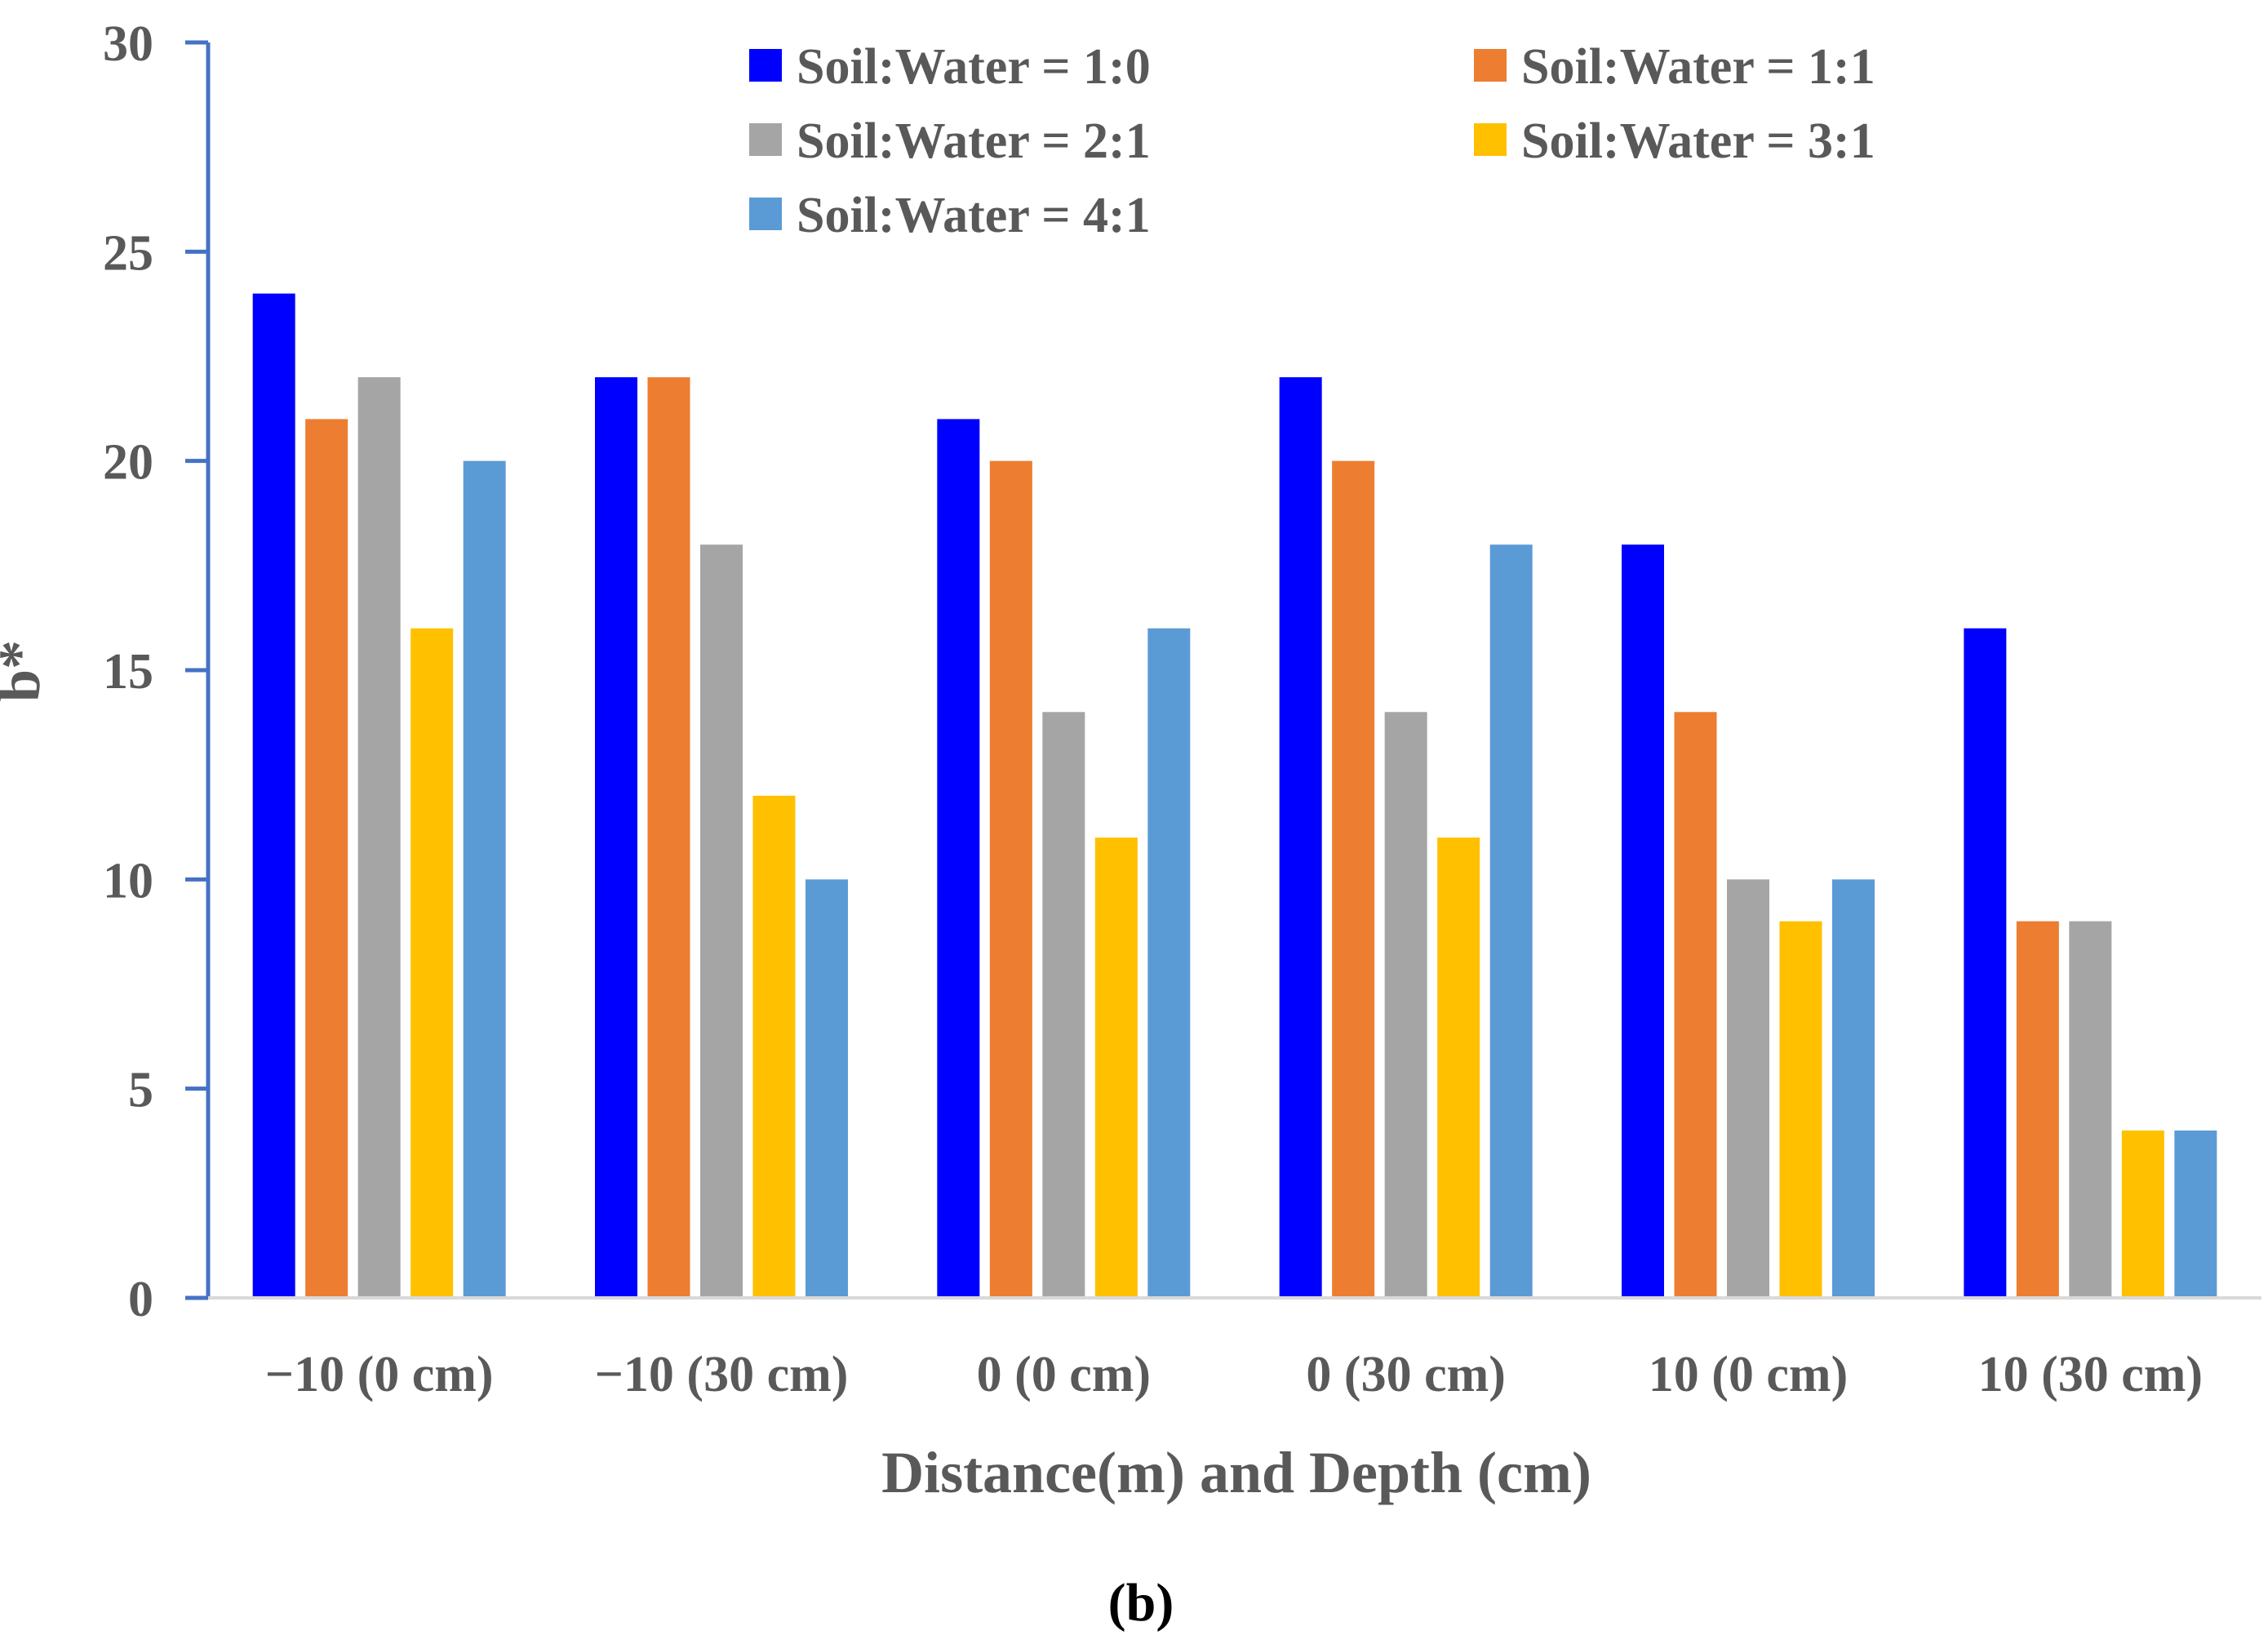 This screenshot has height=1644, width=2268. I want to click on y-tick-label: 15, so click(128, 672).